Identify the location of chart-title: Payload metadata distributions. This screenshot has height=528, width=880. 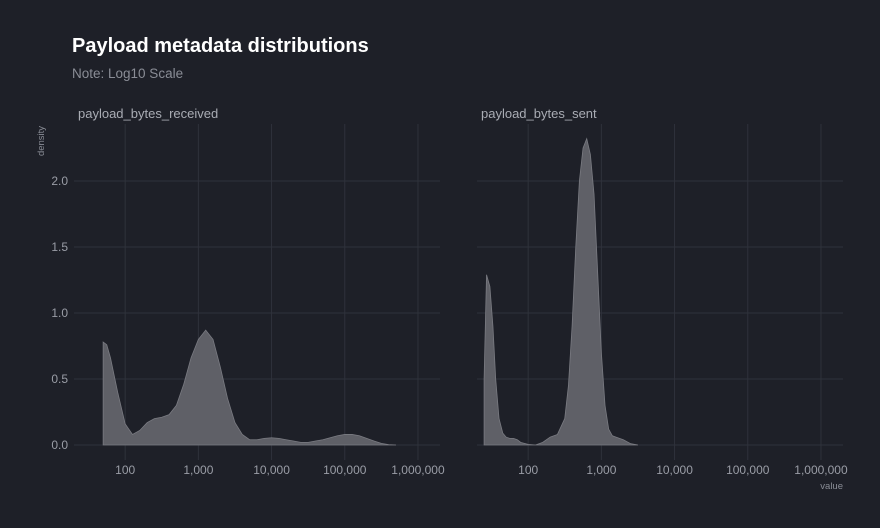
(220, 46).